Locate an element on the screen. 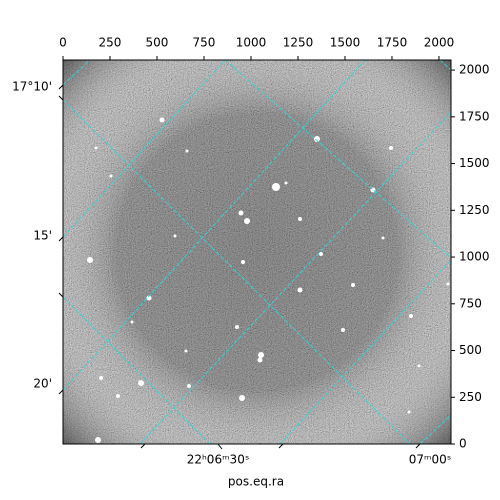 Image resolution: width=500 pixels, height=500 pixels. y-tick-label: 0 is located at coordinates (463, 444).